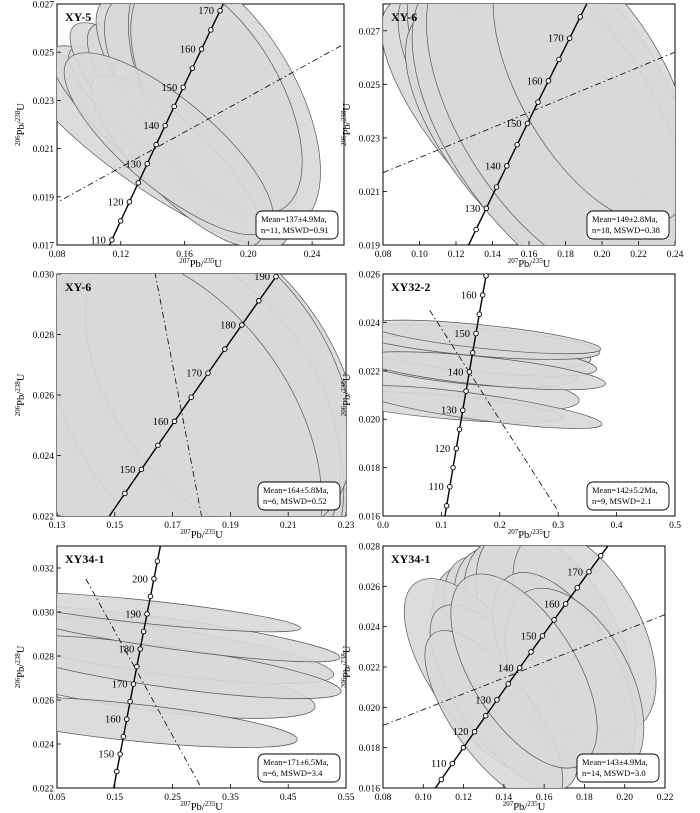  Describe the element at coordinates (44, 658) in the screenshot. I see `y-tick-label: 0.028` at that location.